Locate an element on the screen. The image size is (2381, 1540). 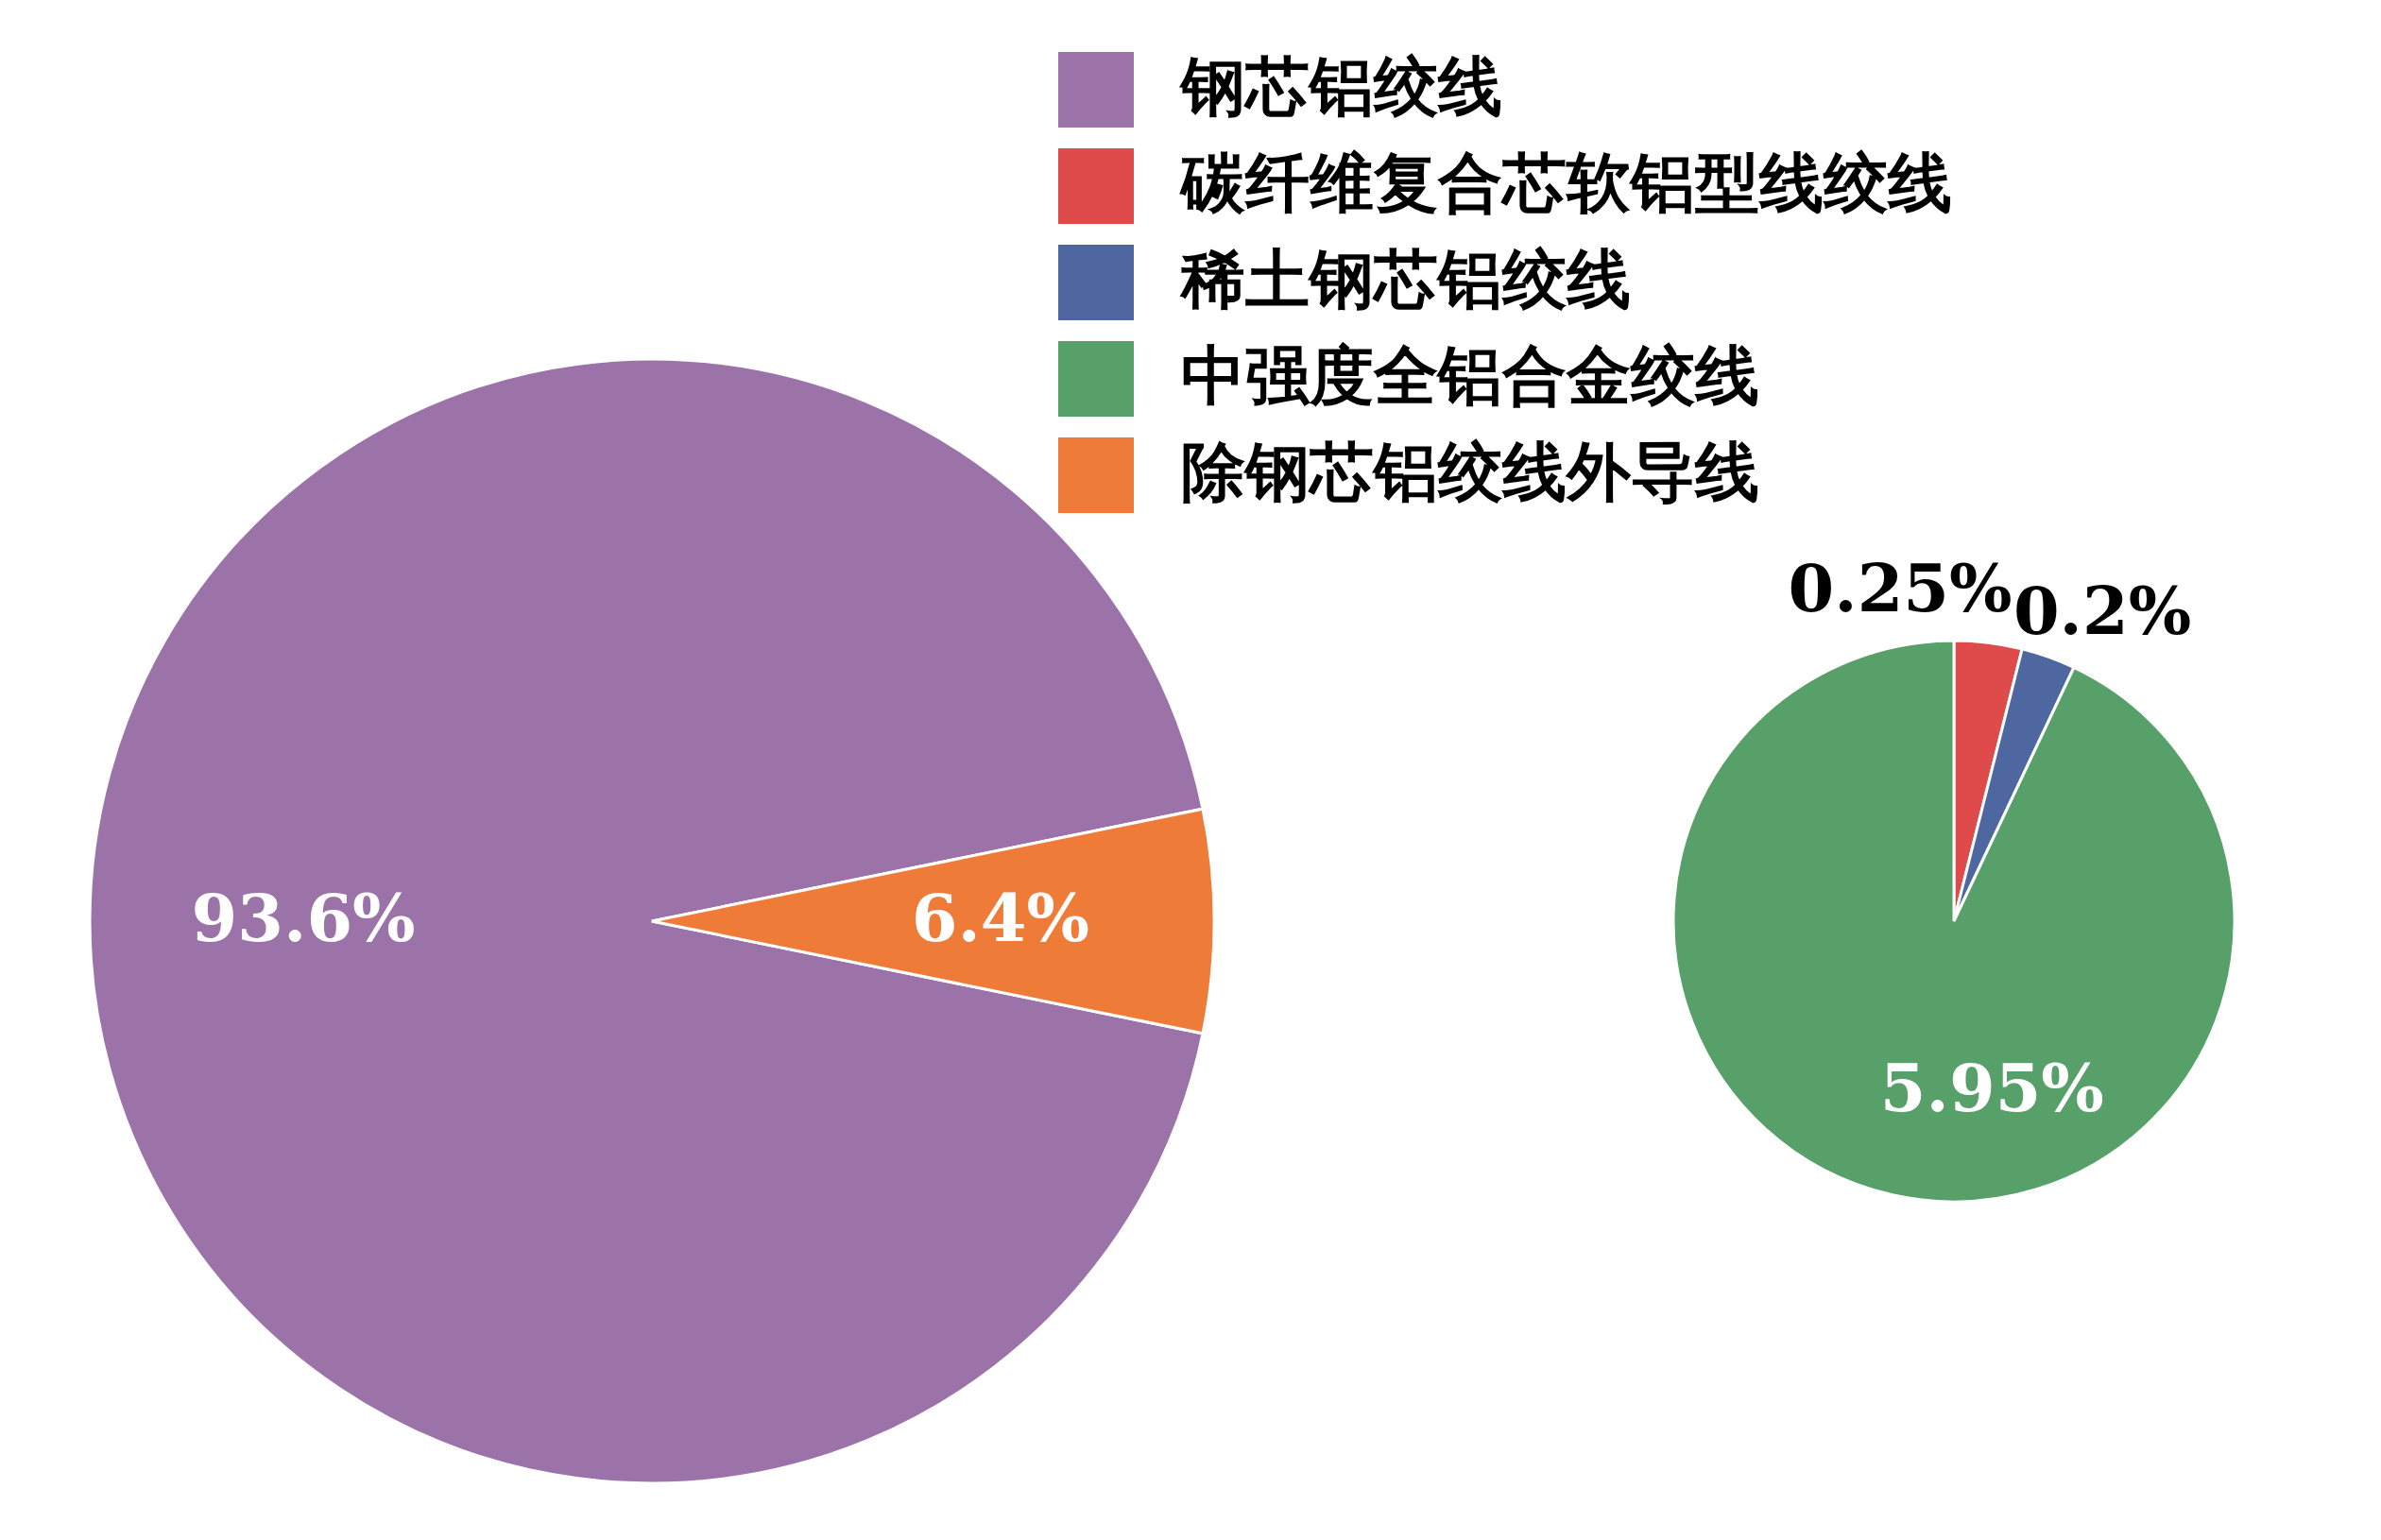
data-label: 0.25% is located at coordinates (1901, 587).